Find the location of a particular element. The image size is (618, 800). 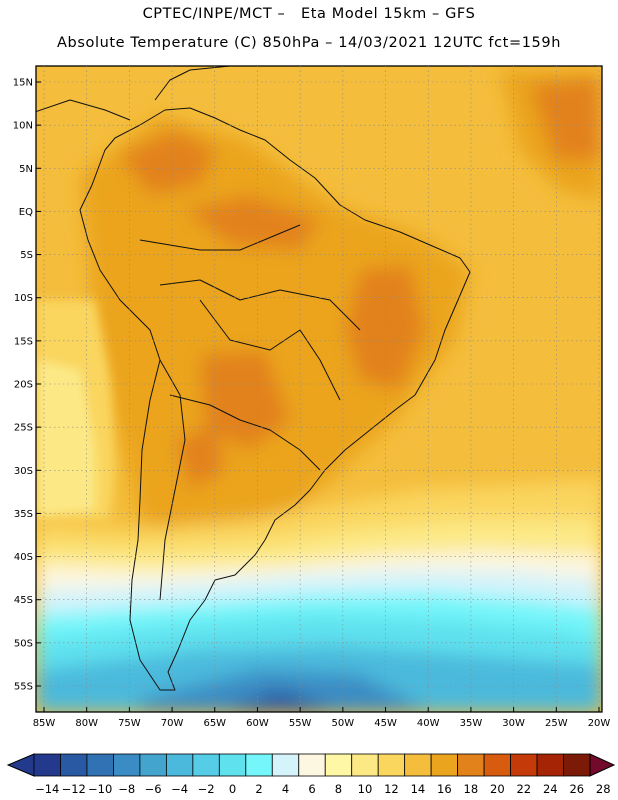

lon-label: 75W is located at coordinates (129, 723).